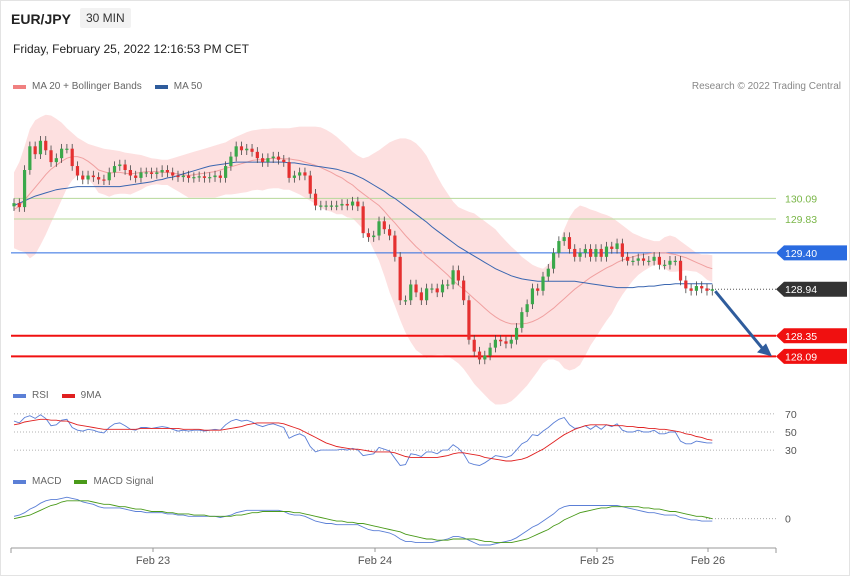  Describe the element at coordinates (811, 253) in the screenshot. I see `level-tag-129.40` at that location.